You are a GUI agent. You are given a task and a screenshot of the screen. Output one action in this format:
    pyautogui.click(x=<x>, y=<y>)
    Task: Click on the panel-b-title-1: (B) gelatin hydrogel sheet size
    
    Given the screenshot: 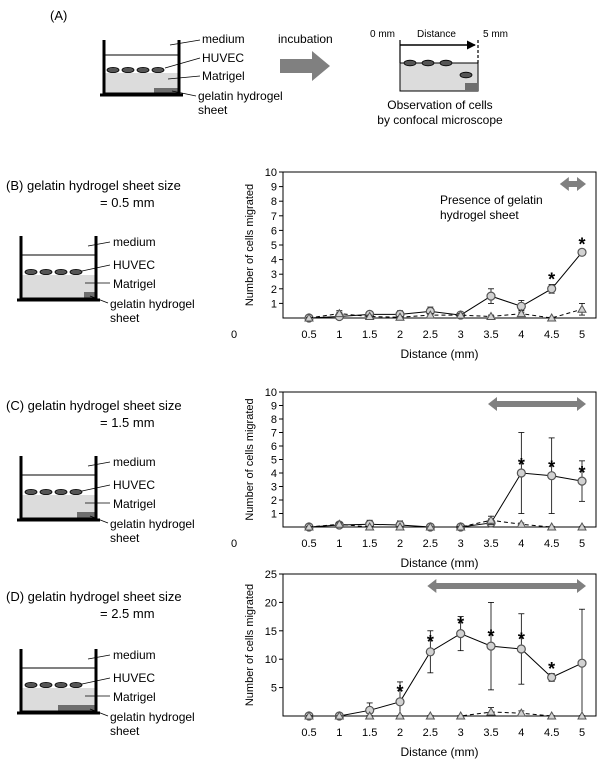 What is the action you would take?
    pyautogui.click(x=93, y=185)
    